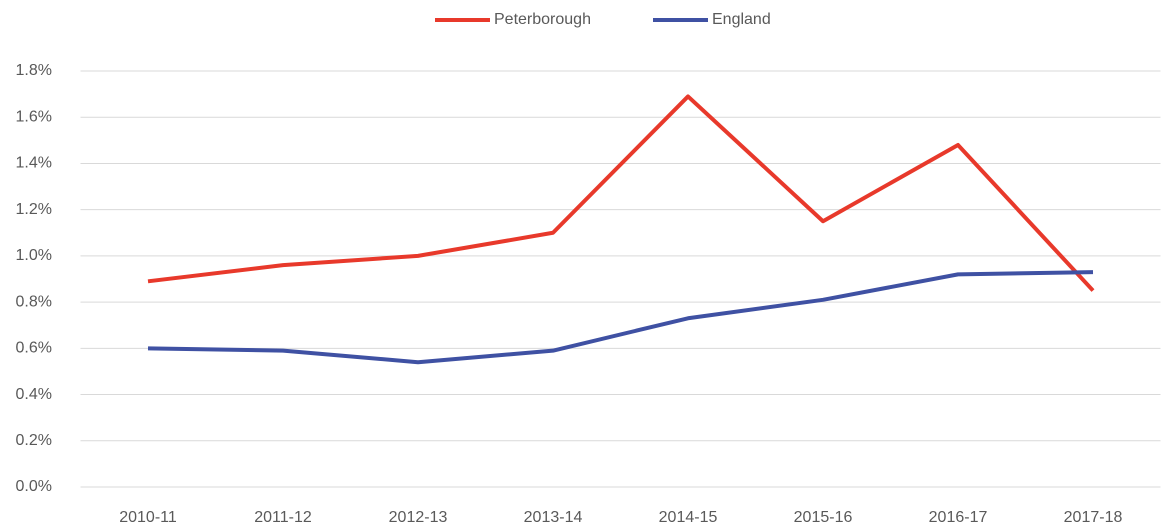 The height and width of the screenshot is (530, 1171). What do you see at coordinates (553, 517) in the screenshot?
I see `x-tick-label: 2013-14` at bounding box center [553, 517].